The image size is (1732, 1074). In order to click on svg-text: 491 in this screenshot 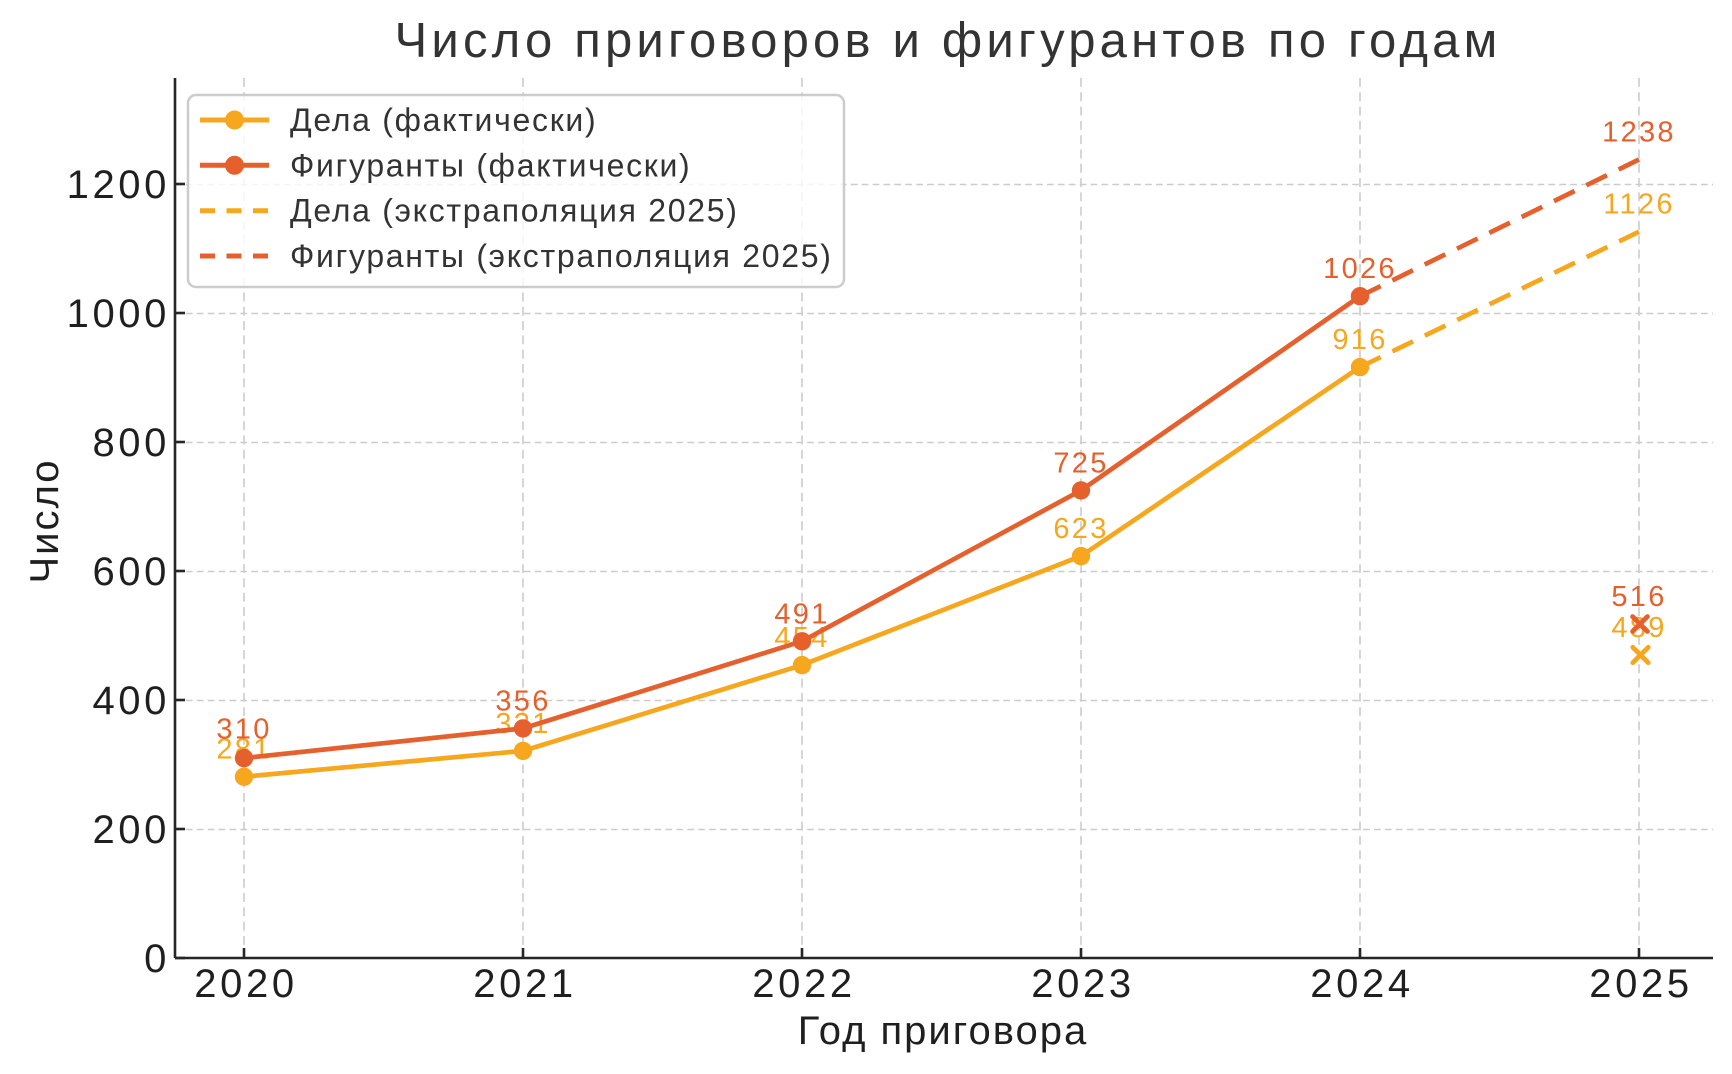, I will do `click(801, 614)`.